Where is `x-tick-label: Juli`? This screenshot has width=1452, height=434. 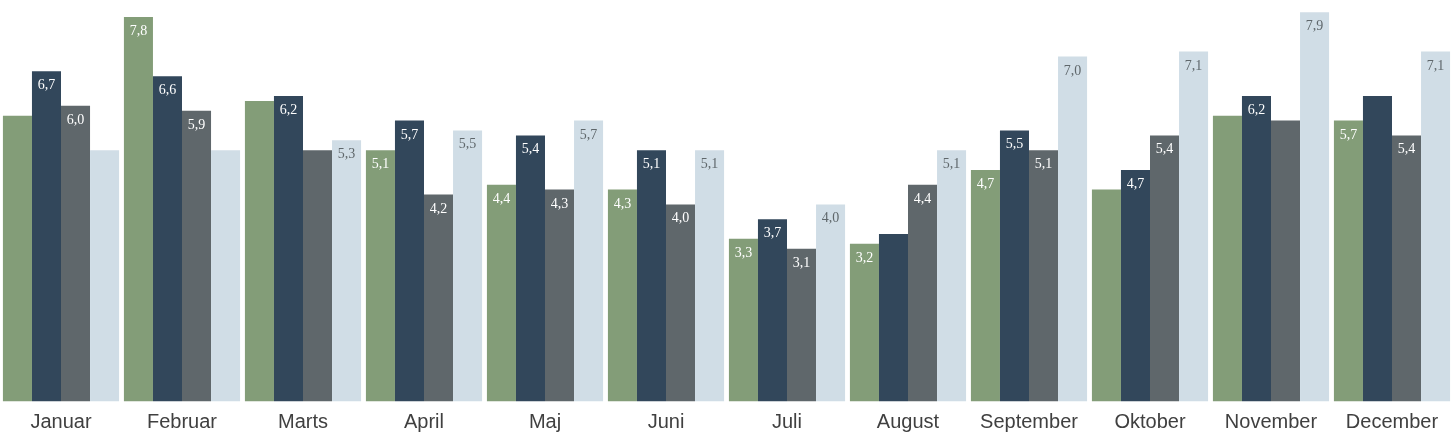
x-tick-label: Juli is located at coordinates (787, 420).